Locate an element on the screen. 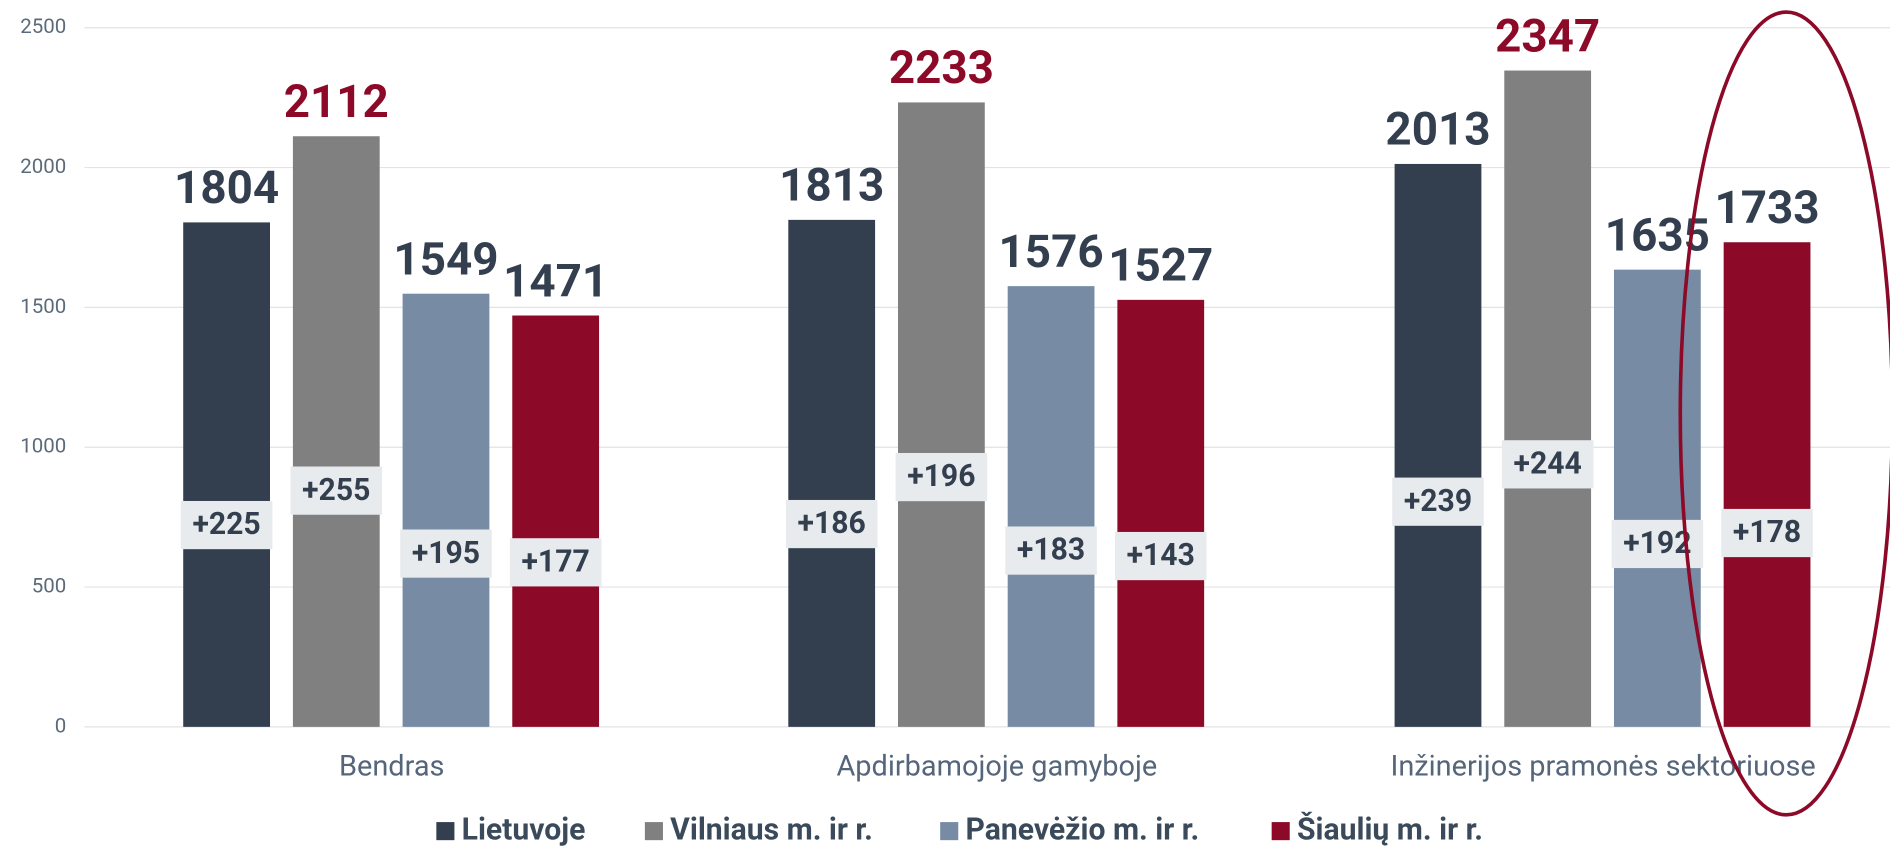 The height and width of the screenshot is (849, 1890). change-label: +225 is located at coordinates (226, 524).